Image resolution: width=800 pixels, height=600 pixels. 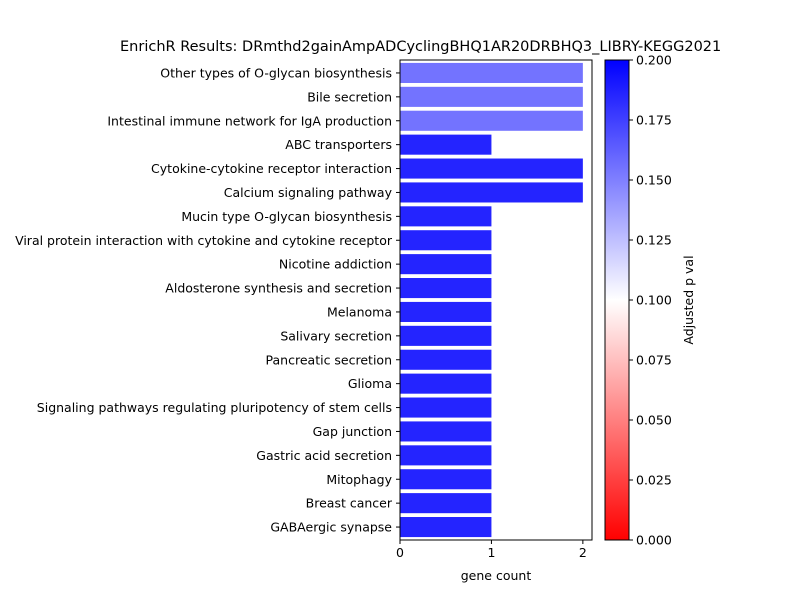 I want to click on category-label: Gastric acid secretion, so click(x=324, y=455).